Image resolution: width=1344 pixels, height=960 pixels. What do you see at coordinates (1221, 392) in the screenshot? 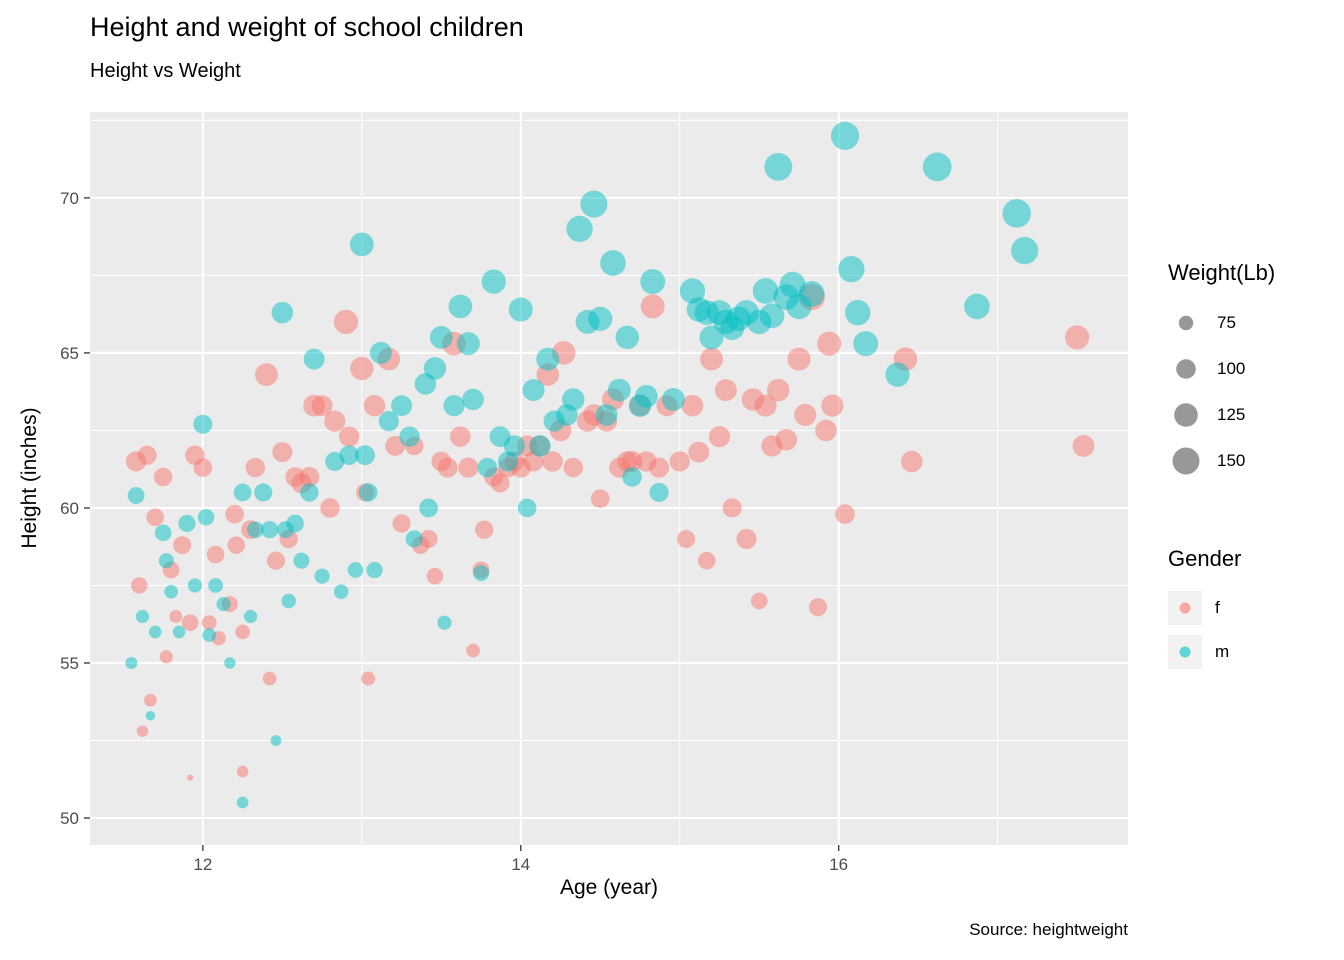
I see `size-legend-entries: 75 100 125 150` at bounding box center [1221, 392].